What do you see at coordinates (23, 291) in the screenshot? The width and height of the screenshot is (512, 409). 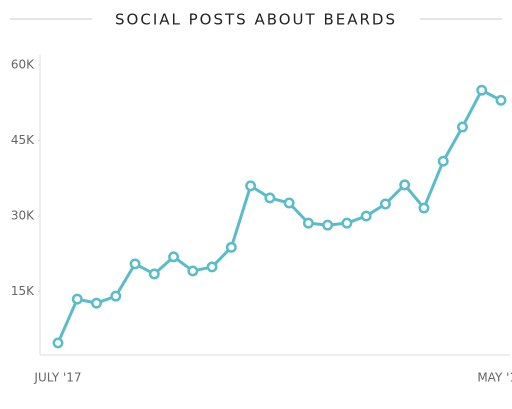 I see `y-tick-label: 15K` at bounding box center [23, 291].